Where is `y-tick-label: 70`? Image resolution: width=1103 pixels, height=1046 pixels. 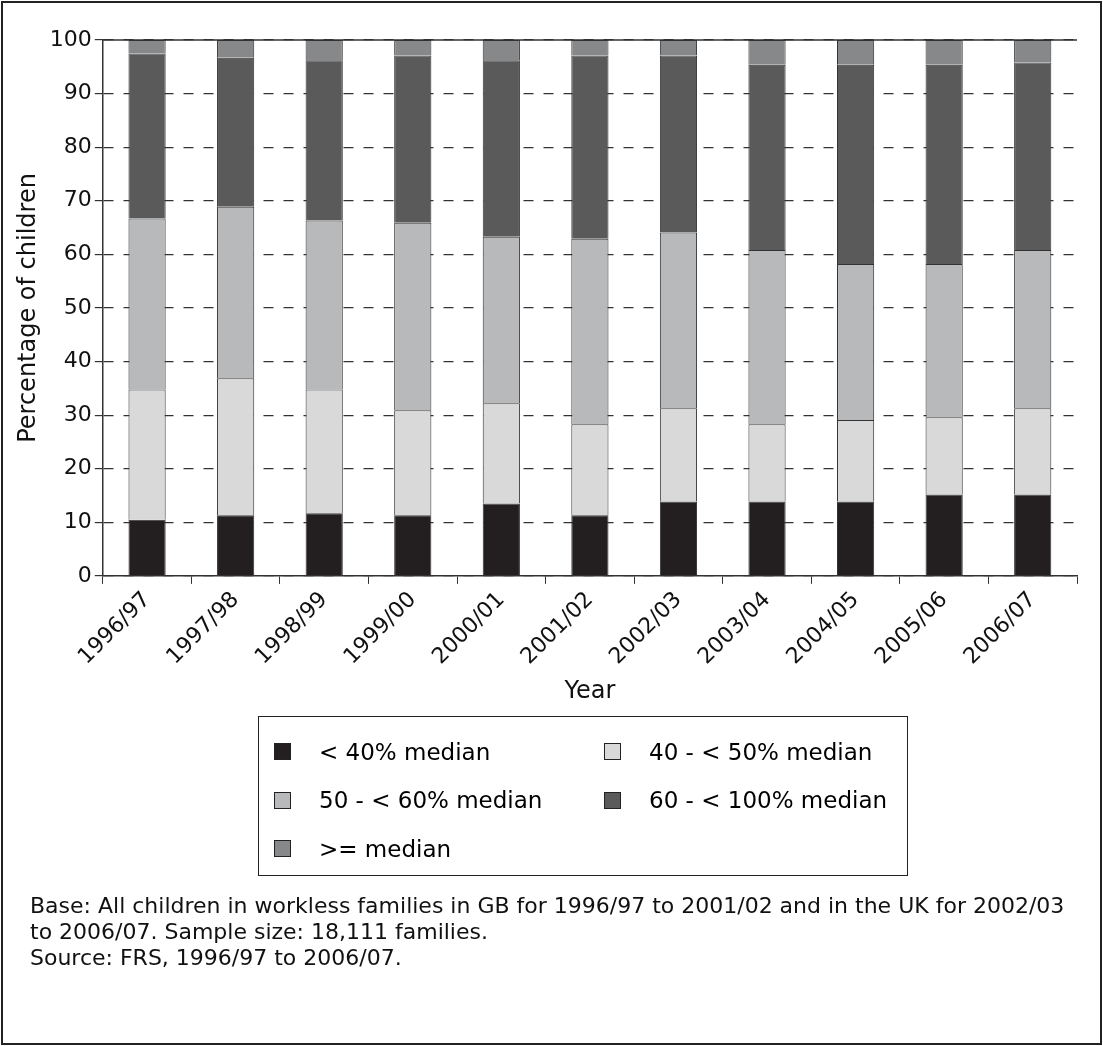 y-tick-label: 70 is located at coordinates (77, 199).